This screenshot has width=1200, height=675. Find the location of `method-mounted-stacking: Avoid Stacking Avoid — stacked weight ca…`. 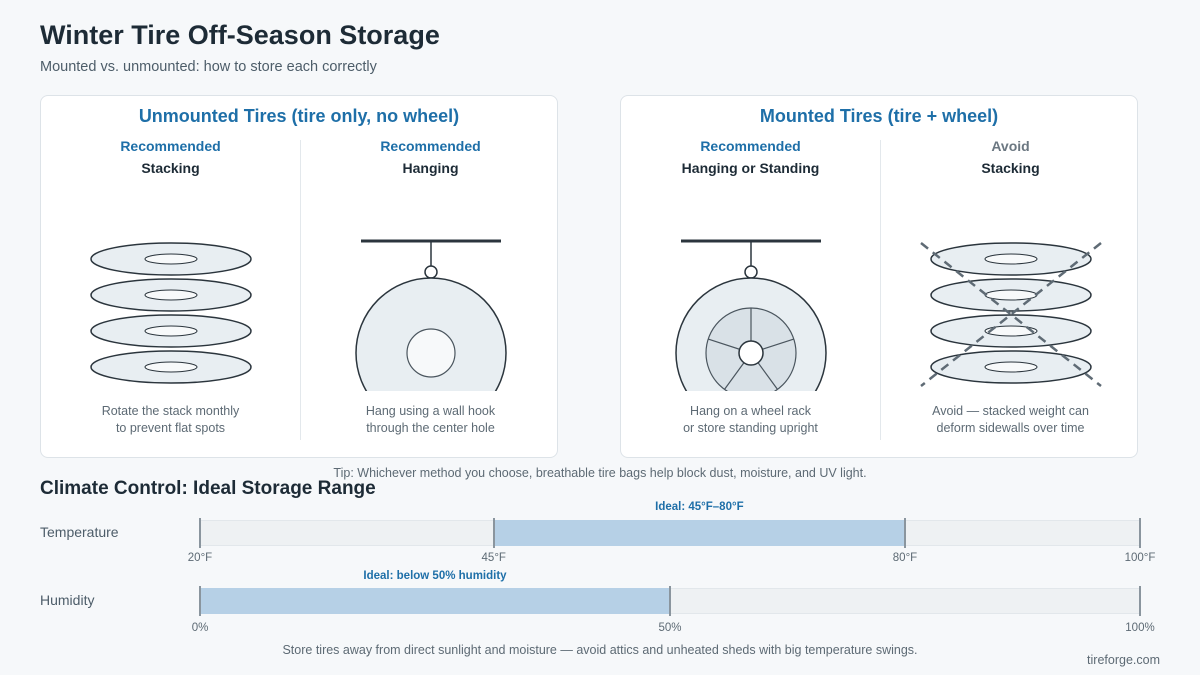

method-mounted-stacking: Avoid Stacking Avoid — stacked weight ca… is located at coordinates (1010, 296).